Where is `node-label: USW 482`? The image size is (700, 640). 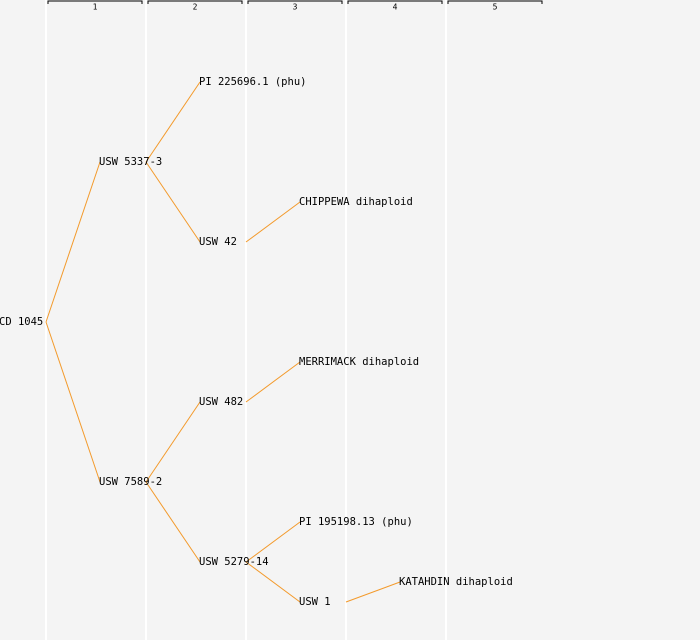 node-label: USW 482 is located at coordinates (221, 402).